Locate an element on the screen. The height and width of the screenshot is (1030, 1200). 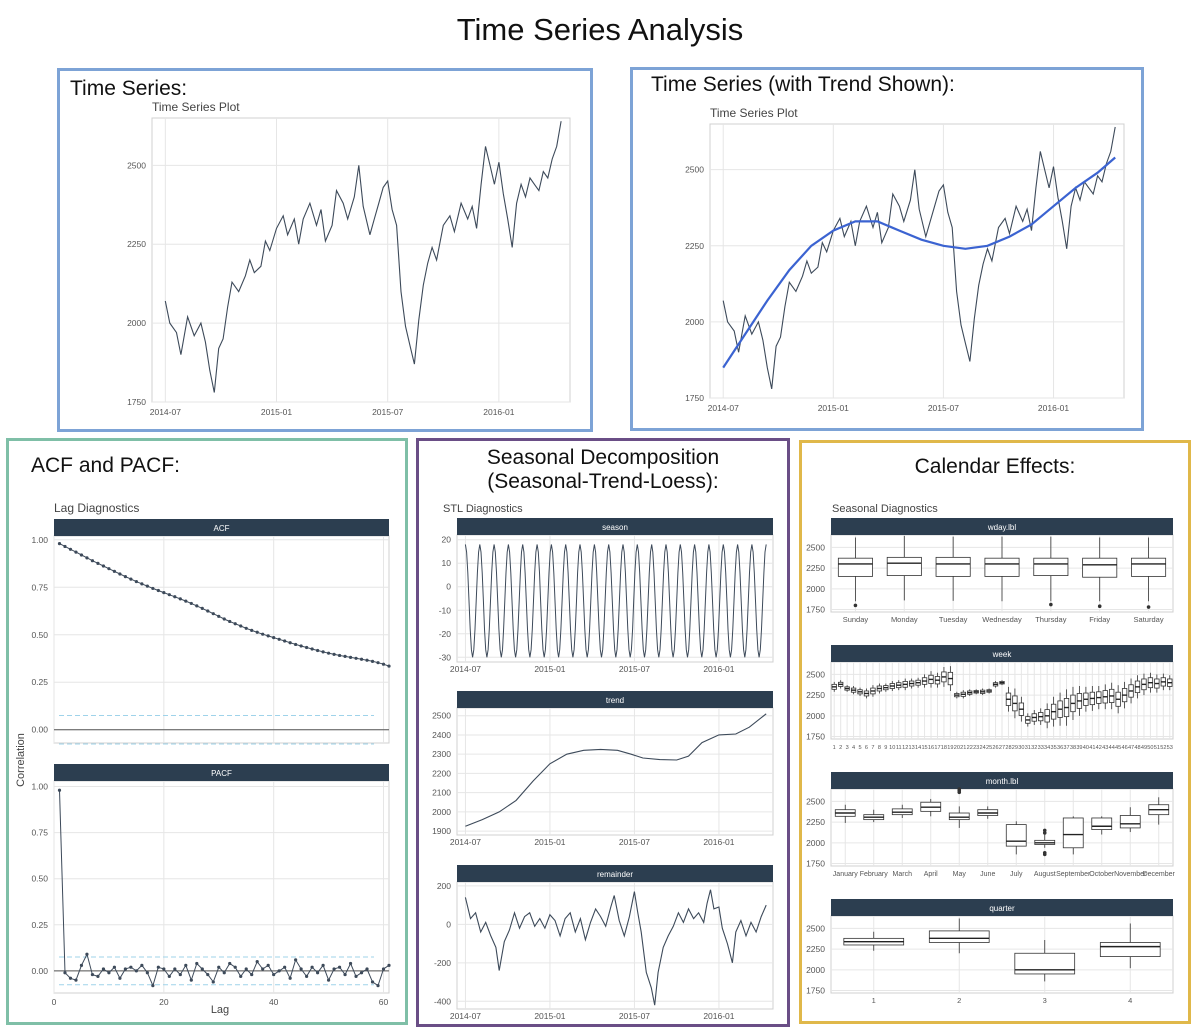
time-series-panel-title: Time Series: is located at coordinates (129, 88).